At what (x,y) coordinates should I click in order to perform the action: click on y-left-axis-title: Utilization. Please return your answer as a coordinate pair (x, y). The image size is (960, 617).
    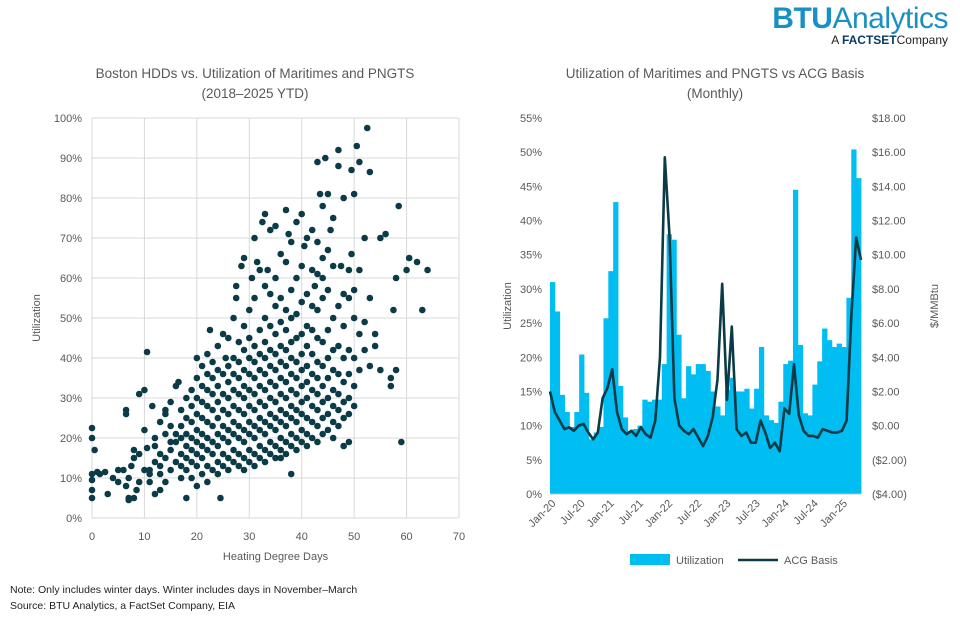
    Looking at the image, I should click on (508, 306).